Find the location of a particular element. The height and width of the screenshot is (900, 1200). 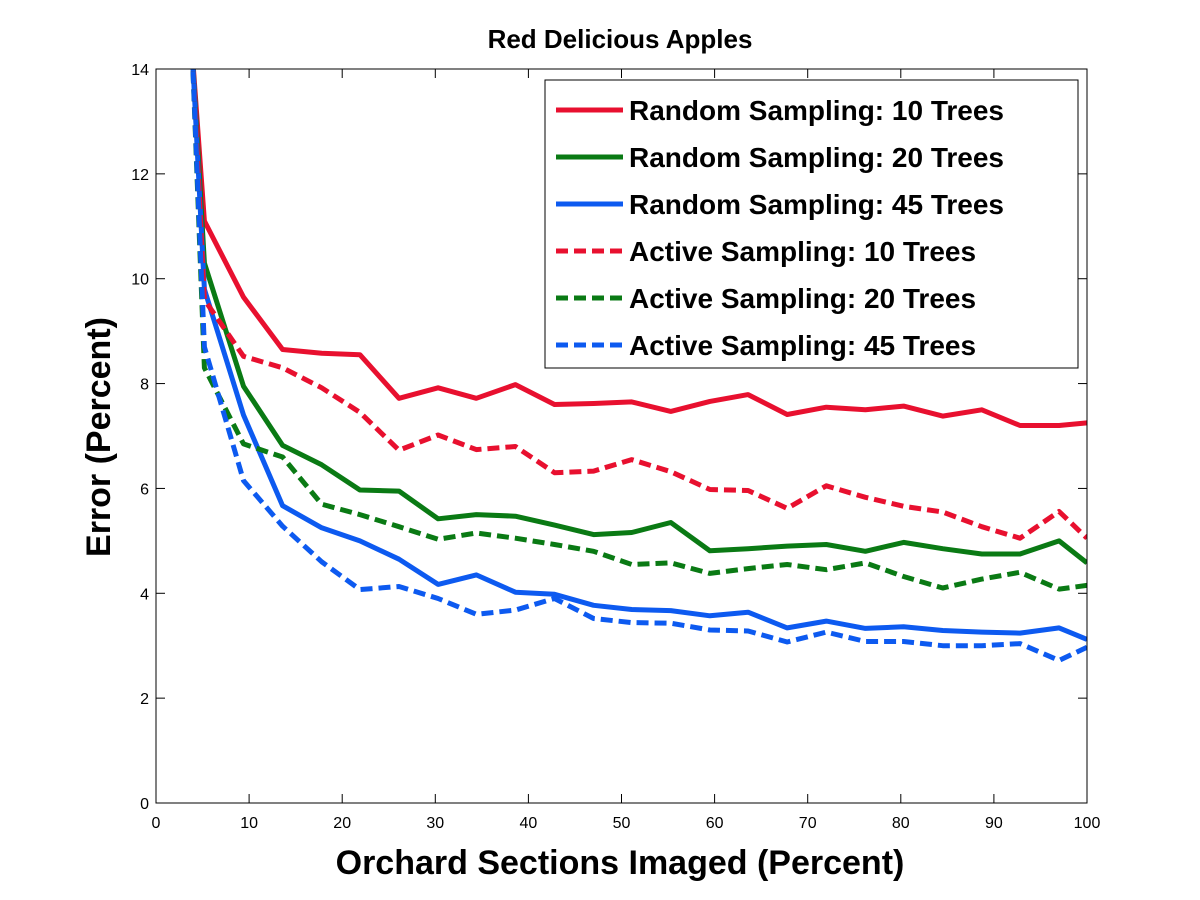

legend-box is located at coordinates (811, 224).